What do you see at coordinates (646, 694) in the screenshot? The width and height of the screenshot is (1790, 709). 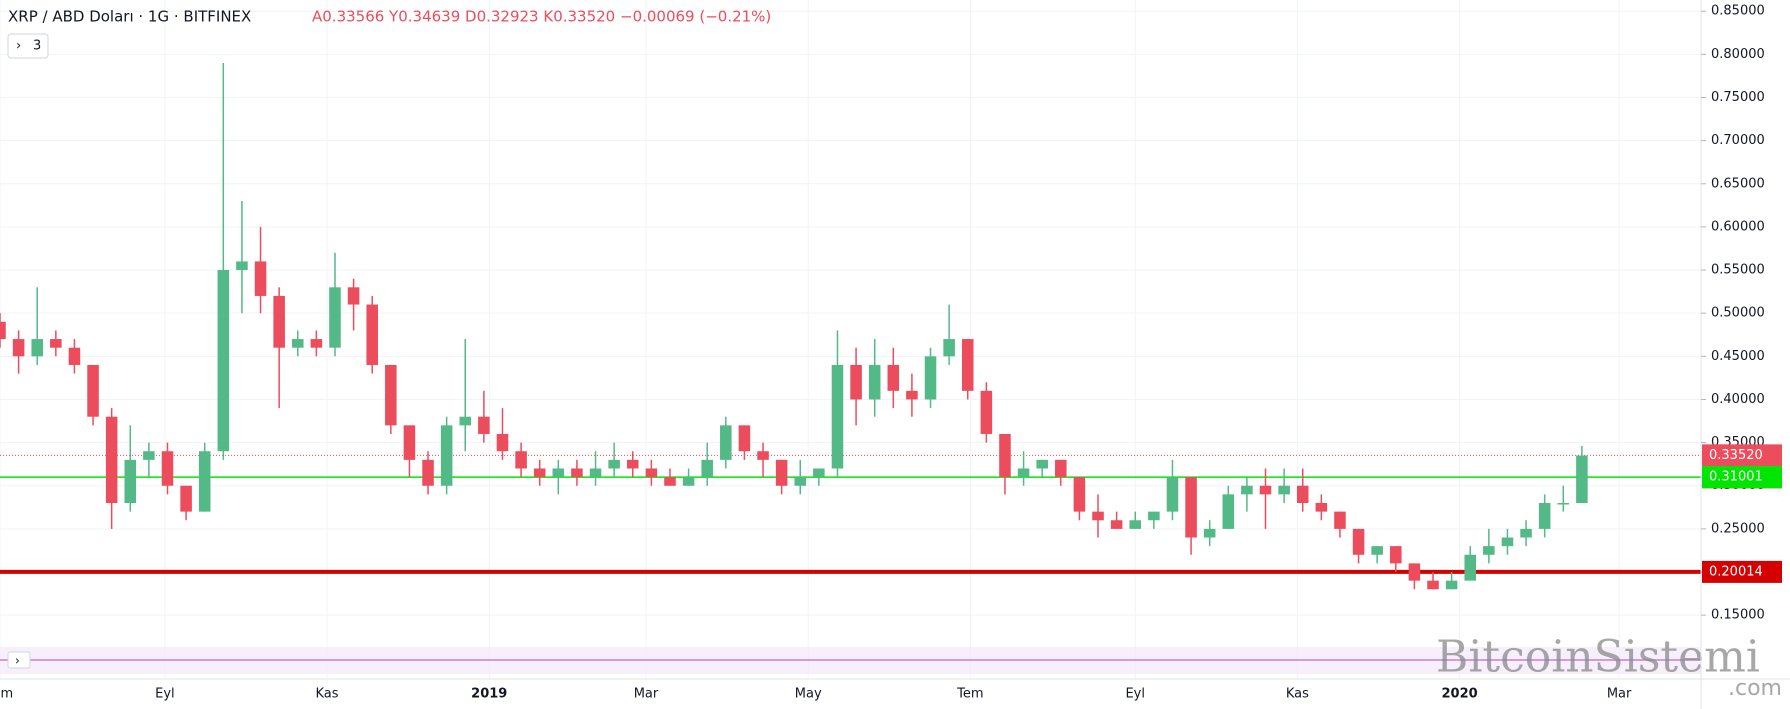 I see `x-tick-label: Mar` at bounding box center [646, 694].